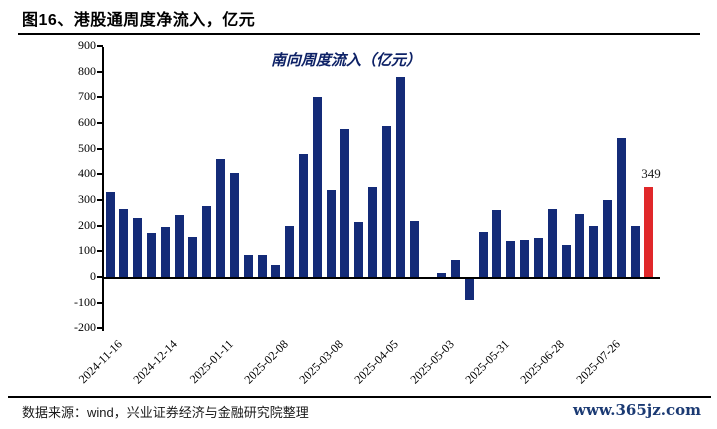 The height and width of the screenshot is (429, 717). Describe the element at coordinates (155, 362) in the screenshot. I see `x-axis-label: 2024-12-14` at that location.